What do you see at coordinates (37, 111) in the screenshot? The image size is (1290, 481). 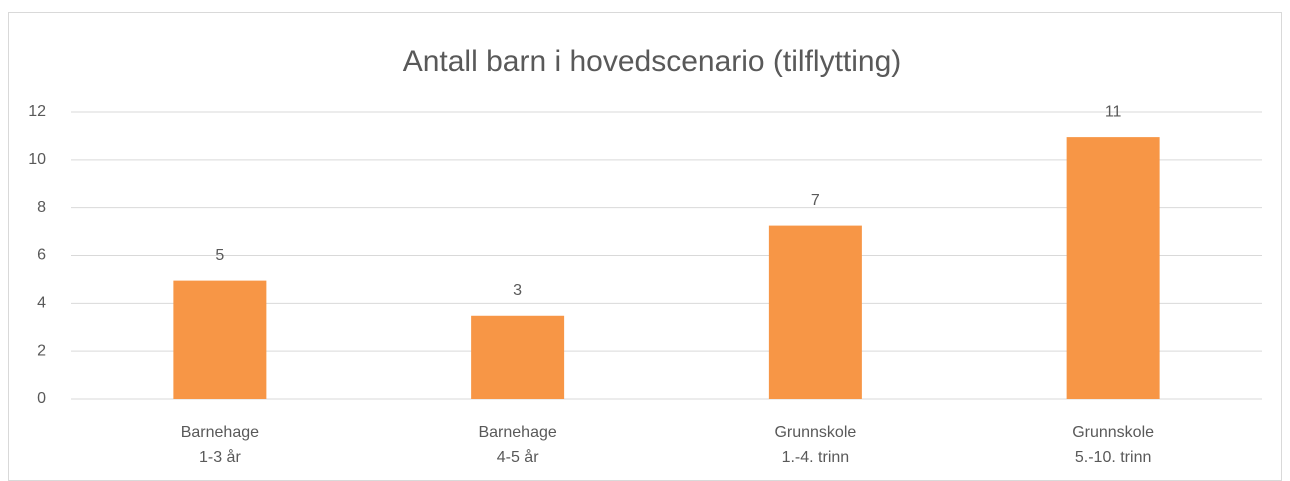 I see `y-tick-label: 12` at bounding box center [37, 111].